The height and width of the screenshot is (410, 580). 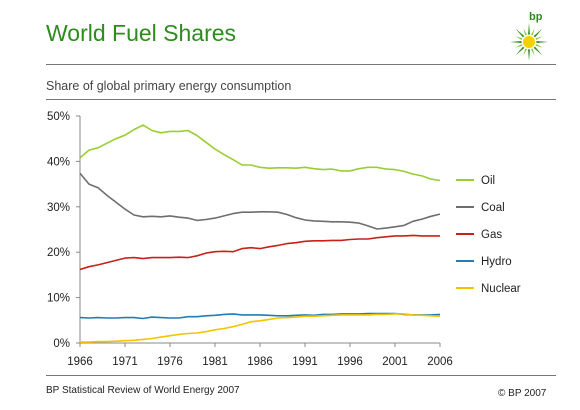 What do you see at coordinates (496, 262) in the screenshot?
I see `legend-label-hydro: Hydro` at bounding box center [496, 262].